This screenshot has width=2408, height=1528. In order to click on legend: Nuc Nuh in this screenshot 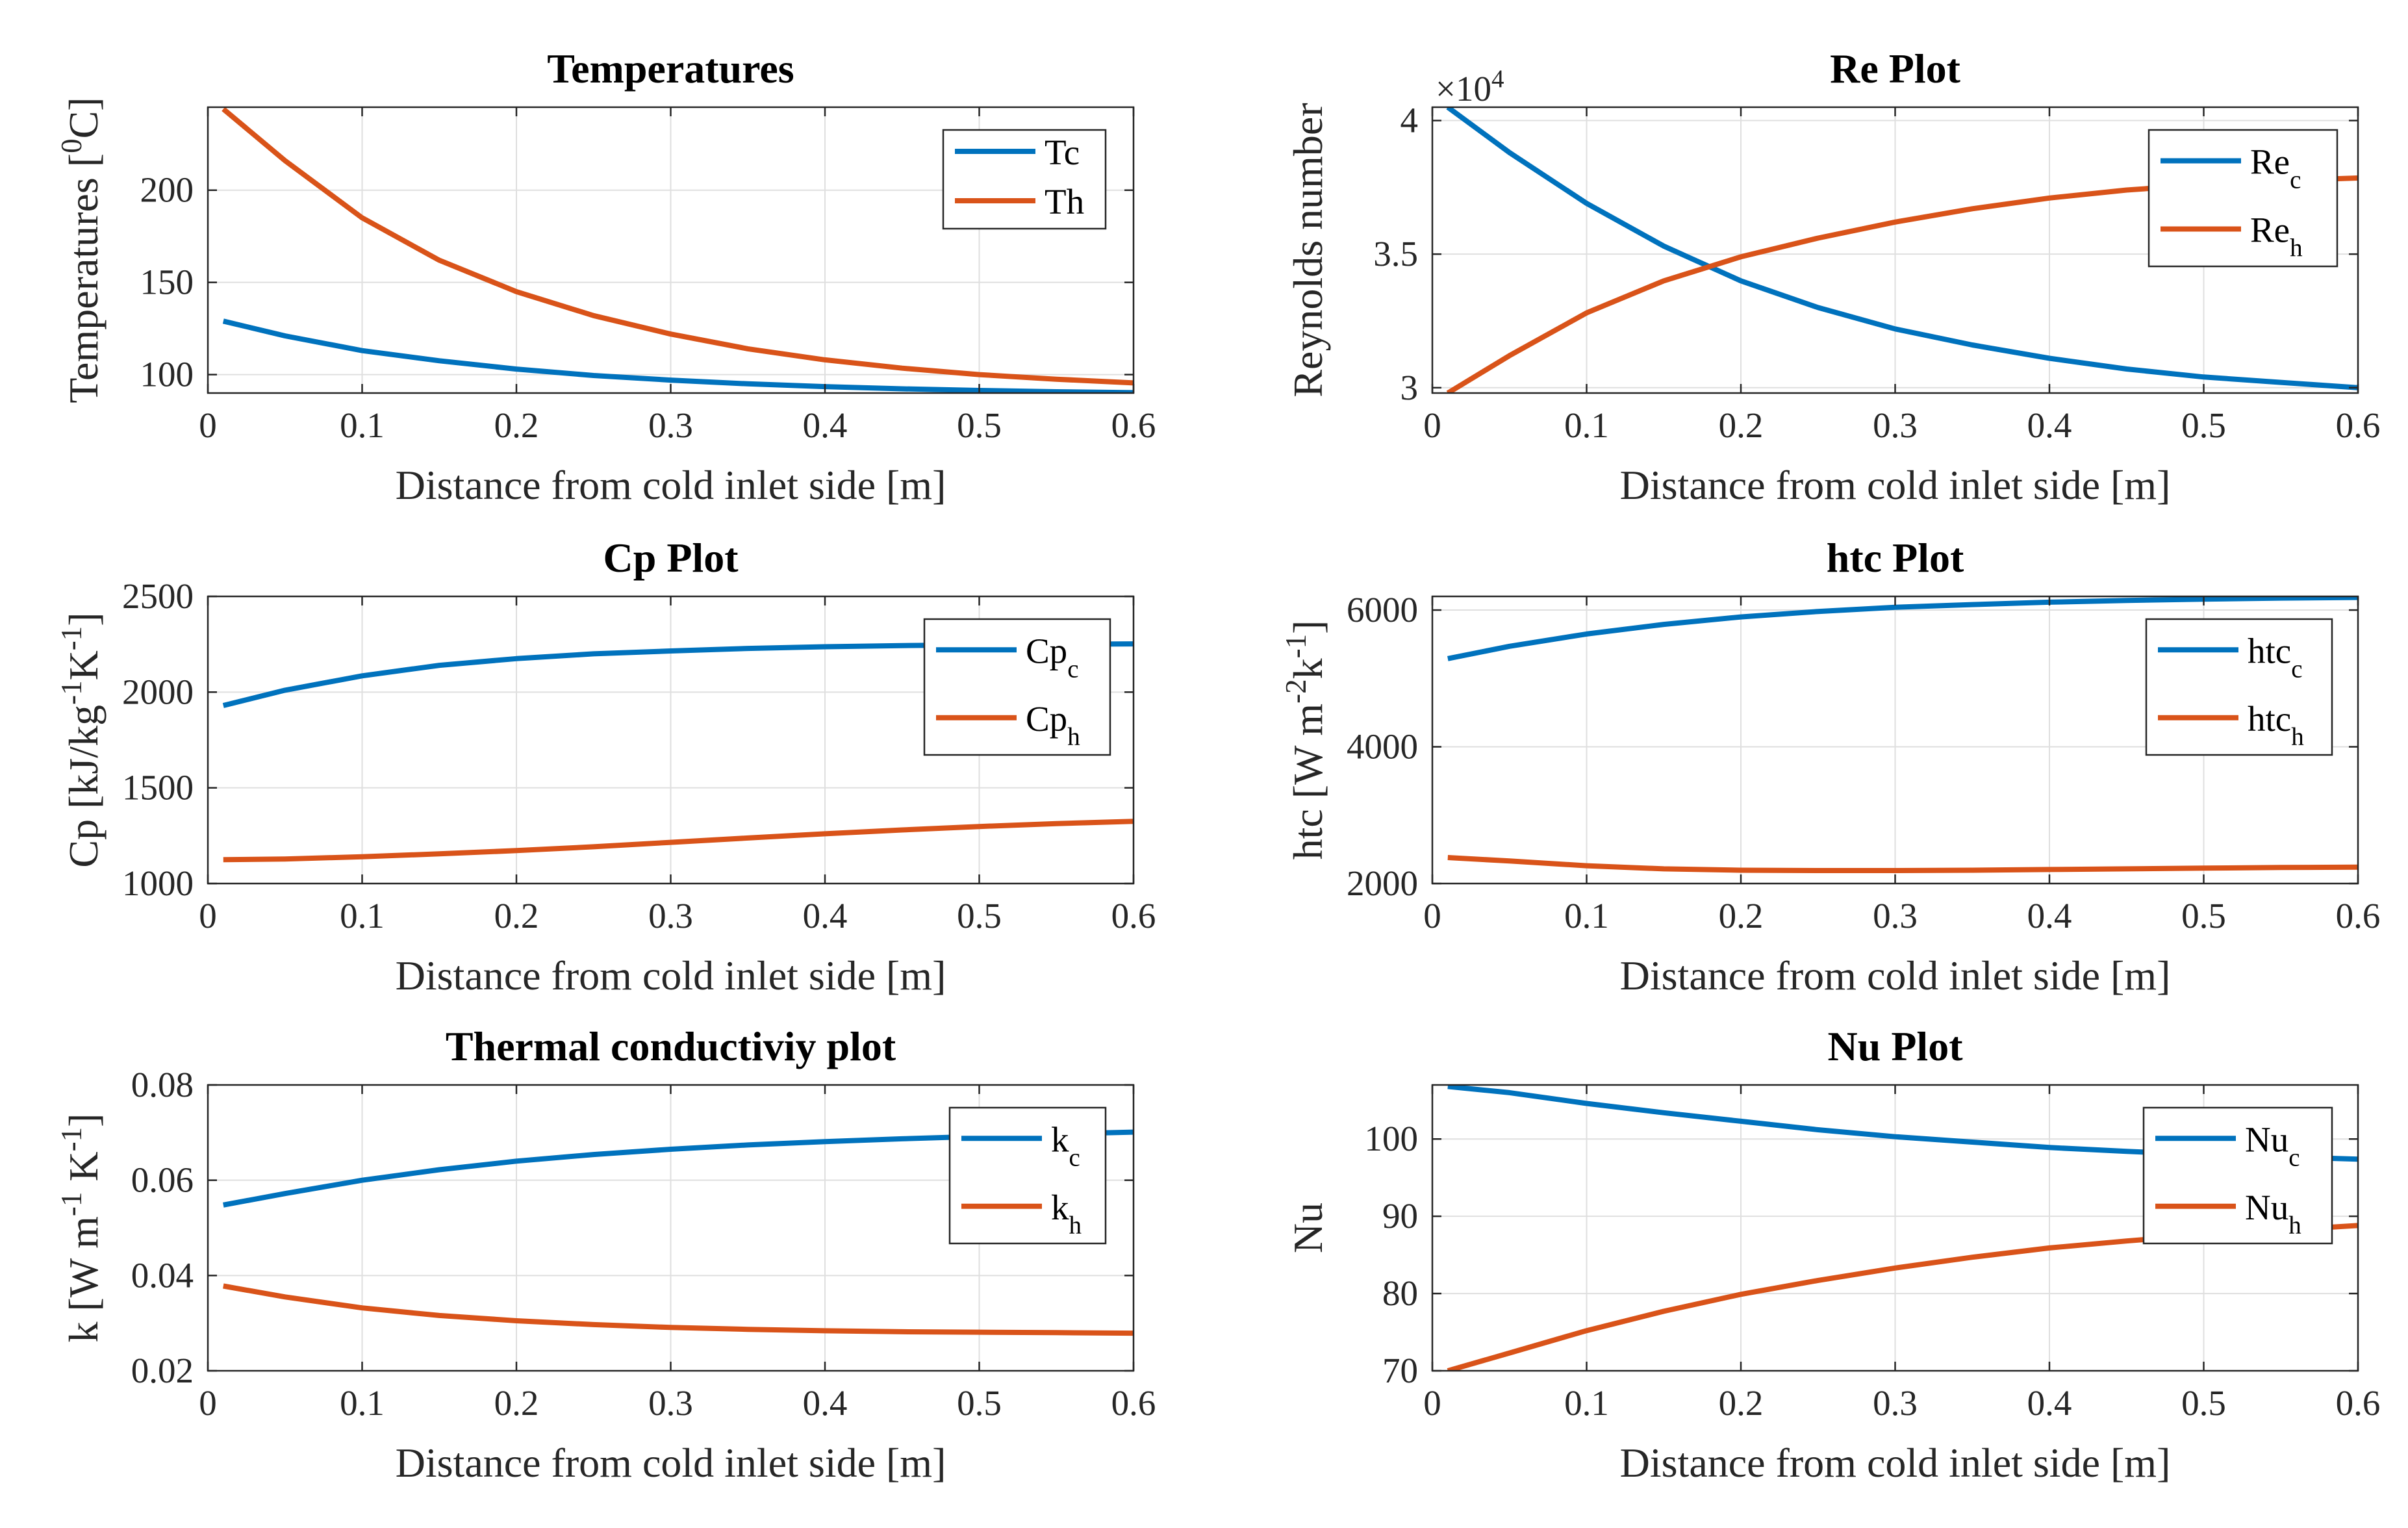, I will do `click(2237, 1175)`.